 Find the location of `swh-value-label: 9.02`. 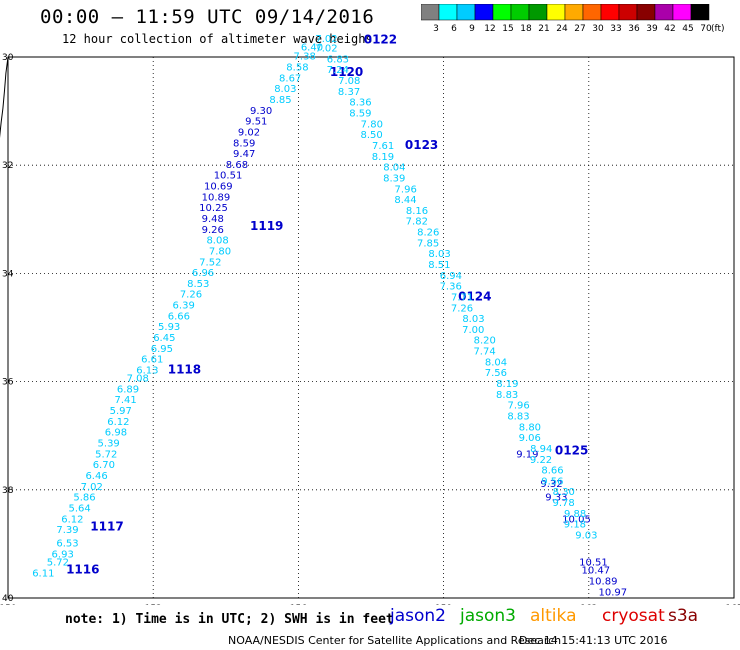

swh-value-label: 9.02 is located at coordinates (249, 132).